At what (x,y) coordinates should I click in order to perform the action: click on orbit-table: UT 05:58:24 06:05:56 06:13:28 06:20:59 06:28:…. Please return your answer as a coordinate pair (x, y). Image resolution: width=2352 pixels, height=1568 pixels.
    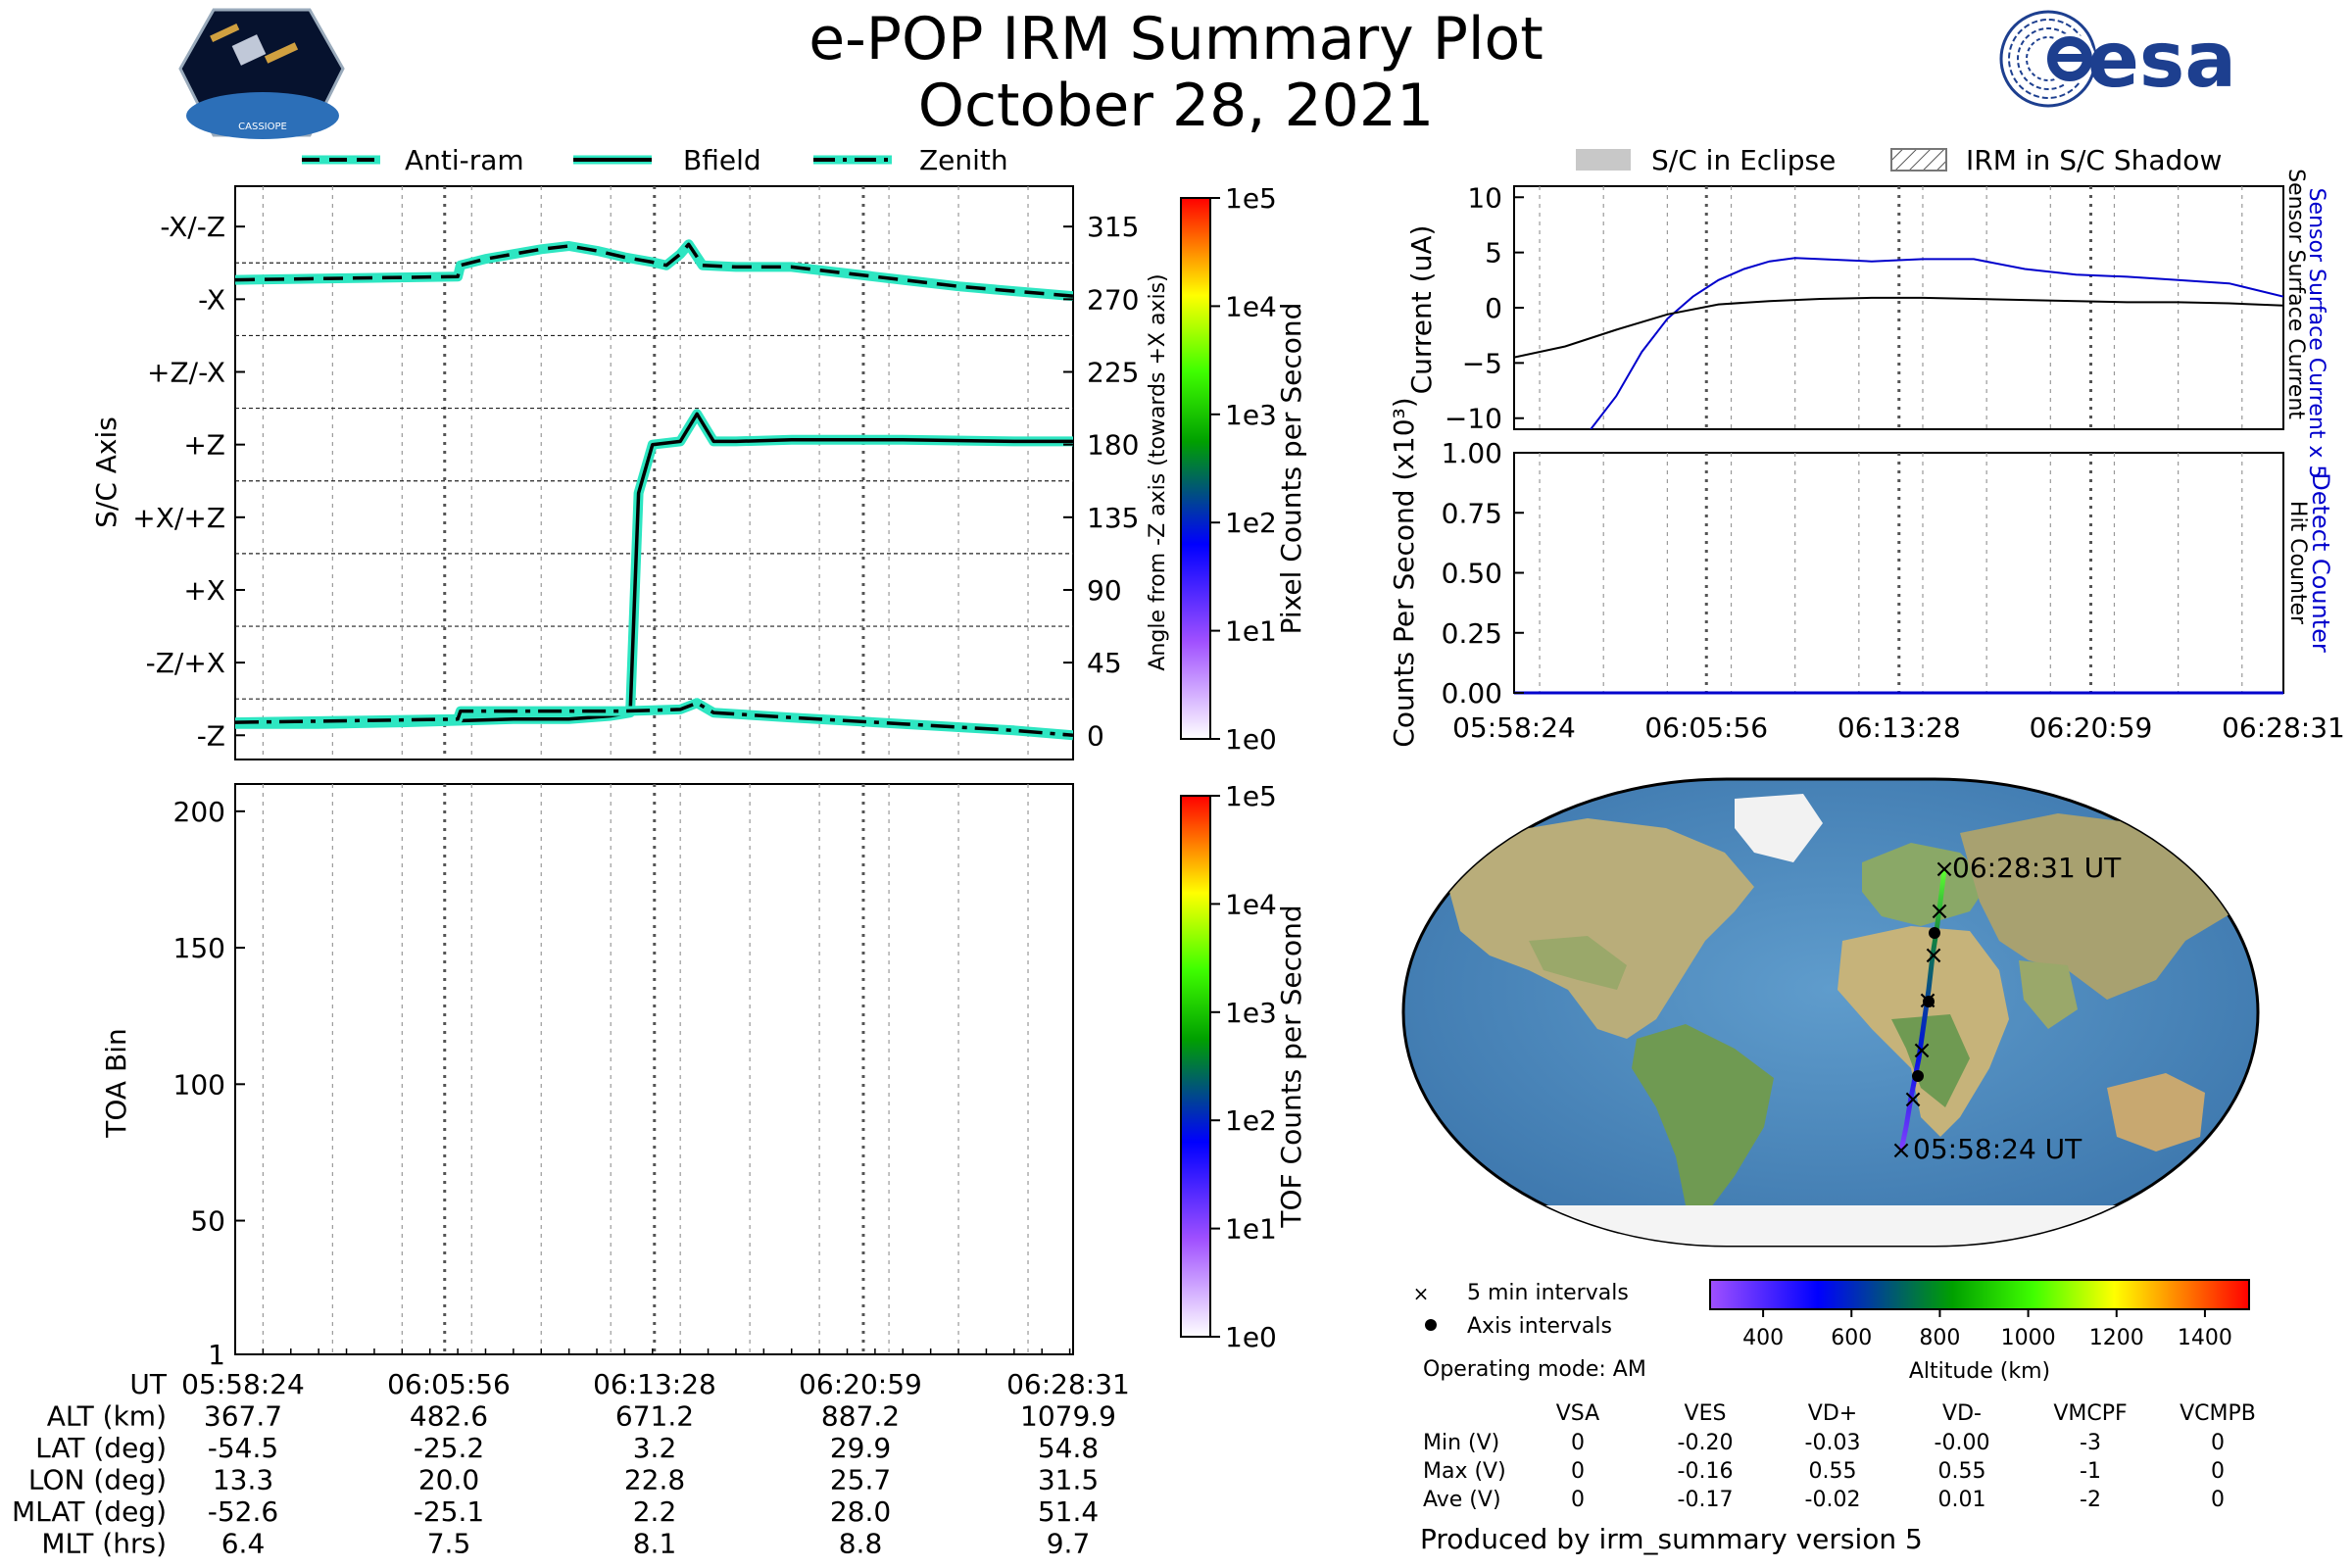
    Looking at the image, I should click on (571, 1464).